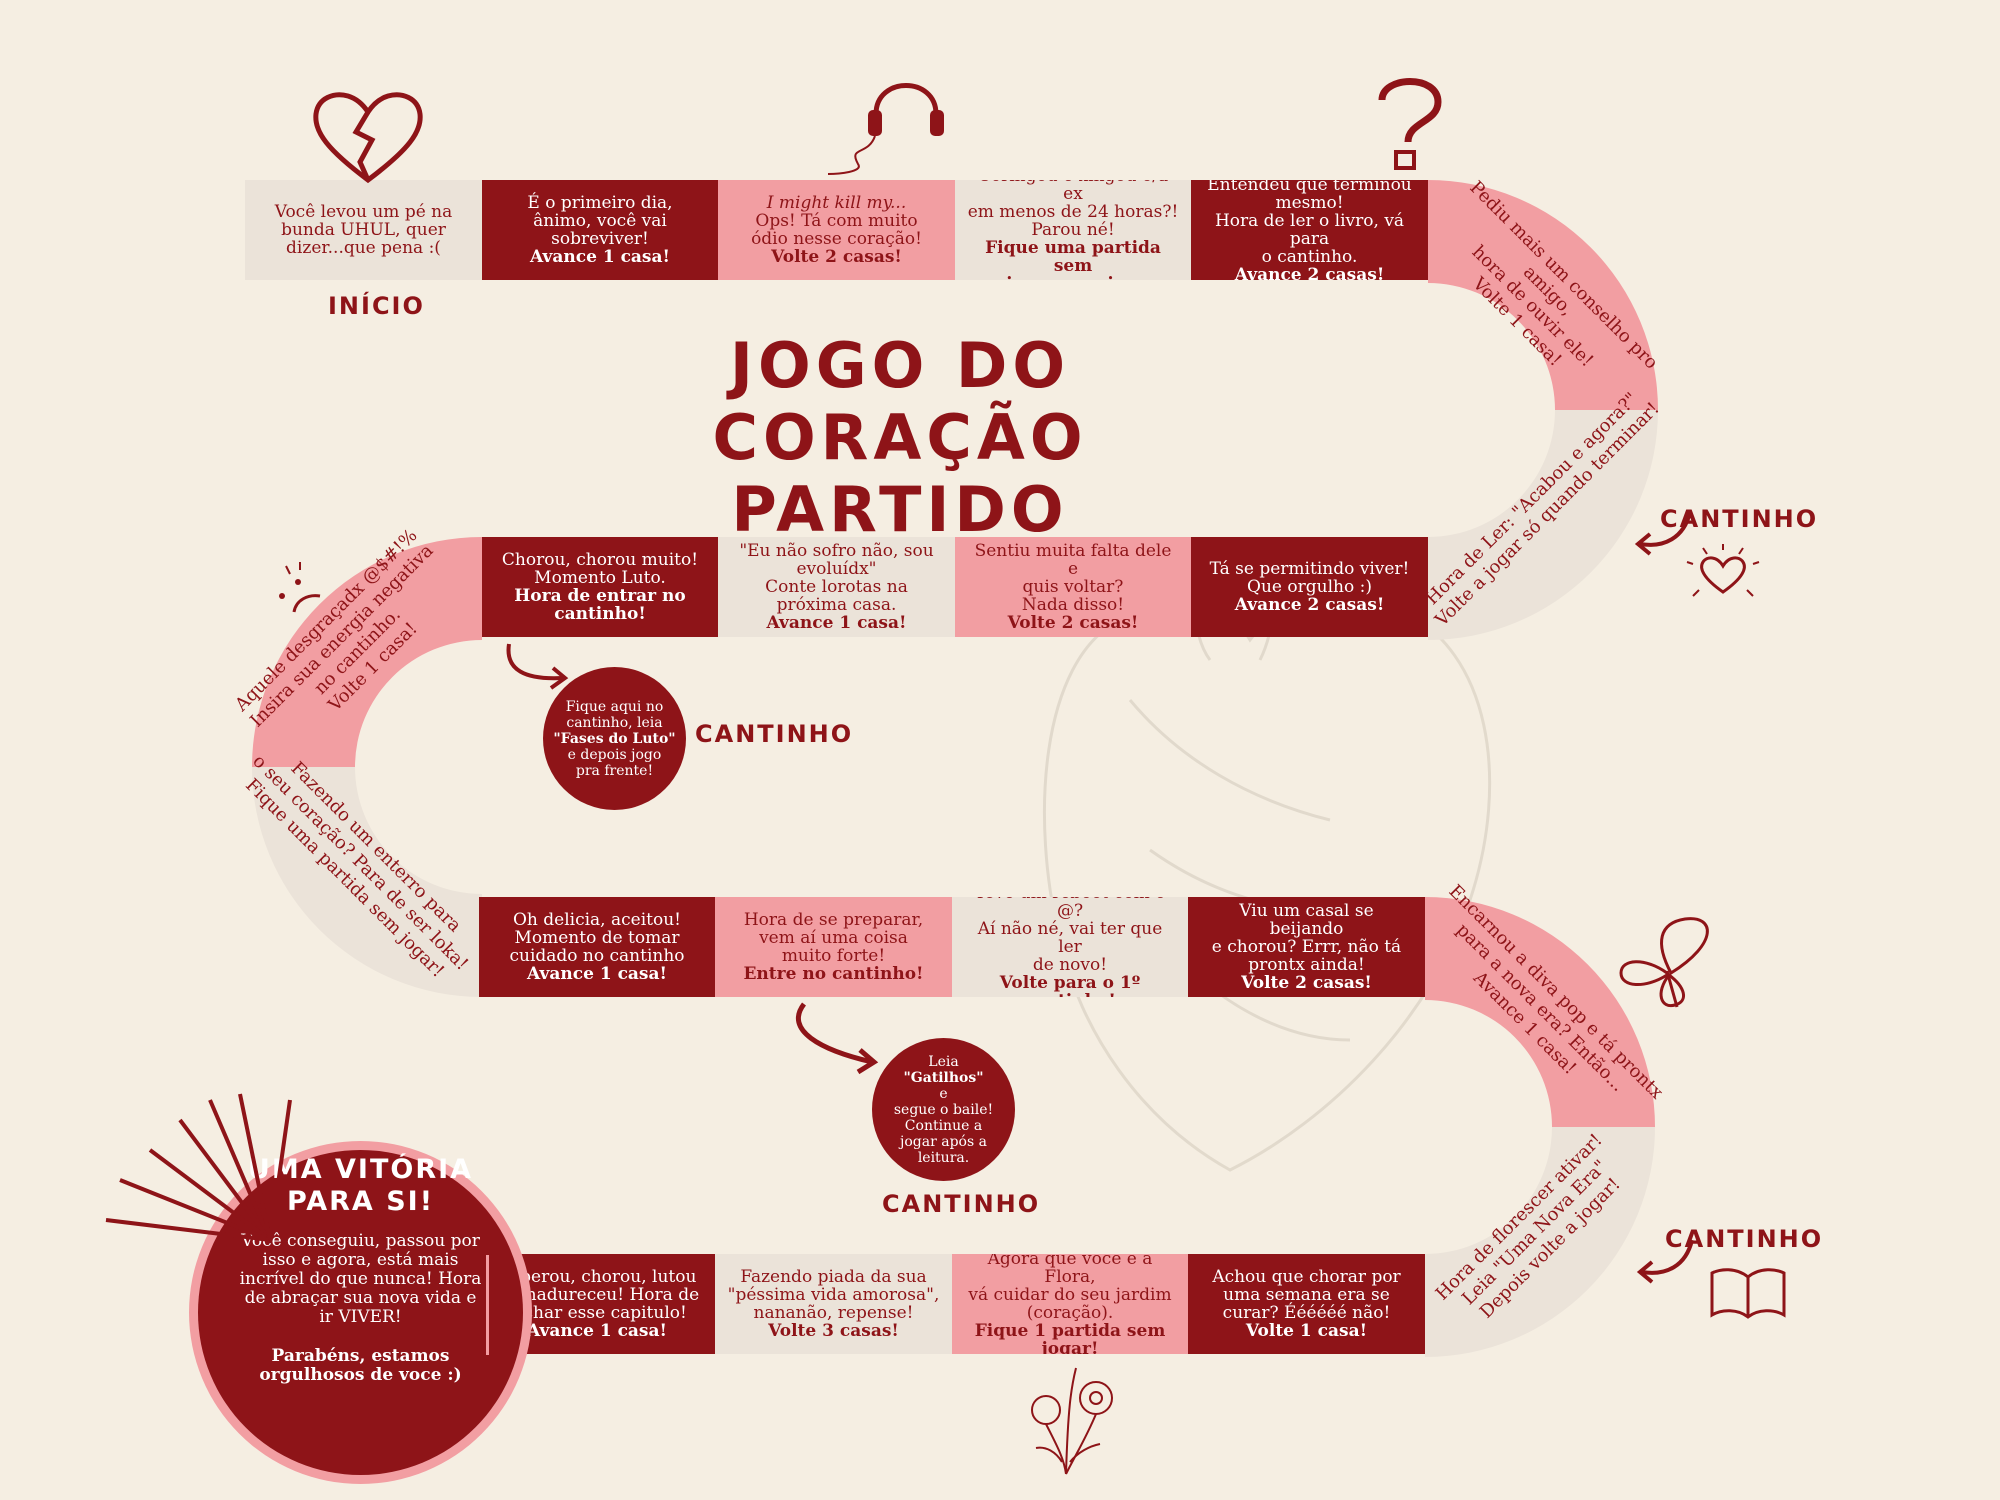 This screenshot has width=2000, height=1500. What do you see at coordinates (943, 1157) in the screenshot?
I see `circle-text: leitura.` at bounding box center [943, 1157].